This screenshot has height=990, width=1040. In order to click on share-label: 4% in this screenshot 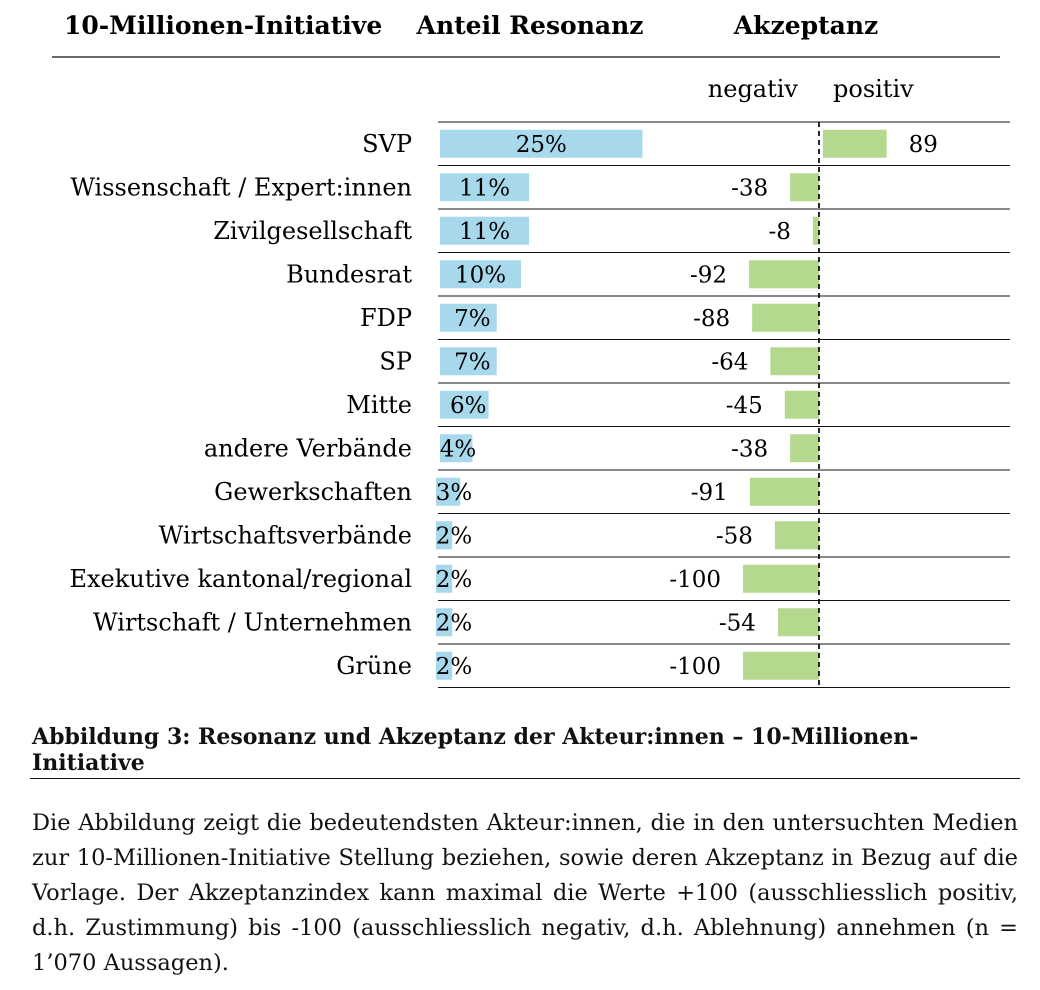, I will do `click(458, 449)`.